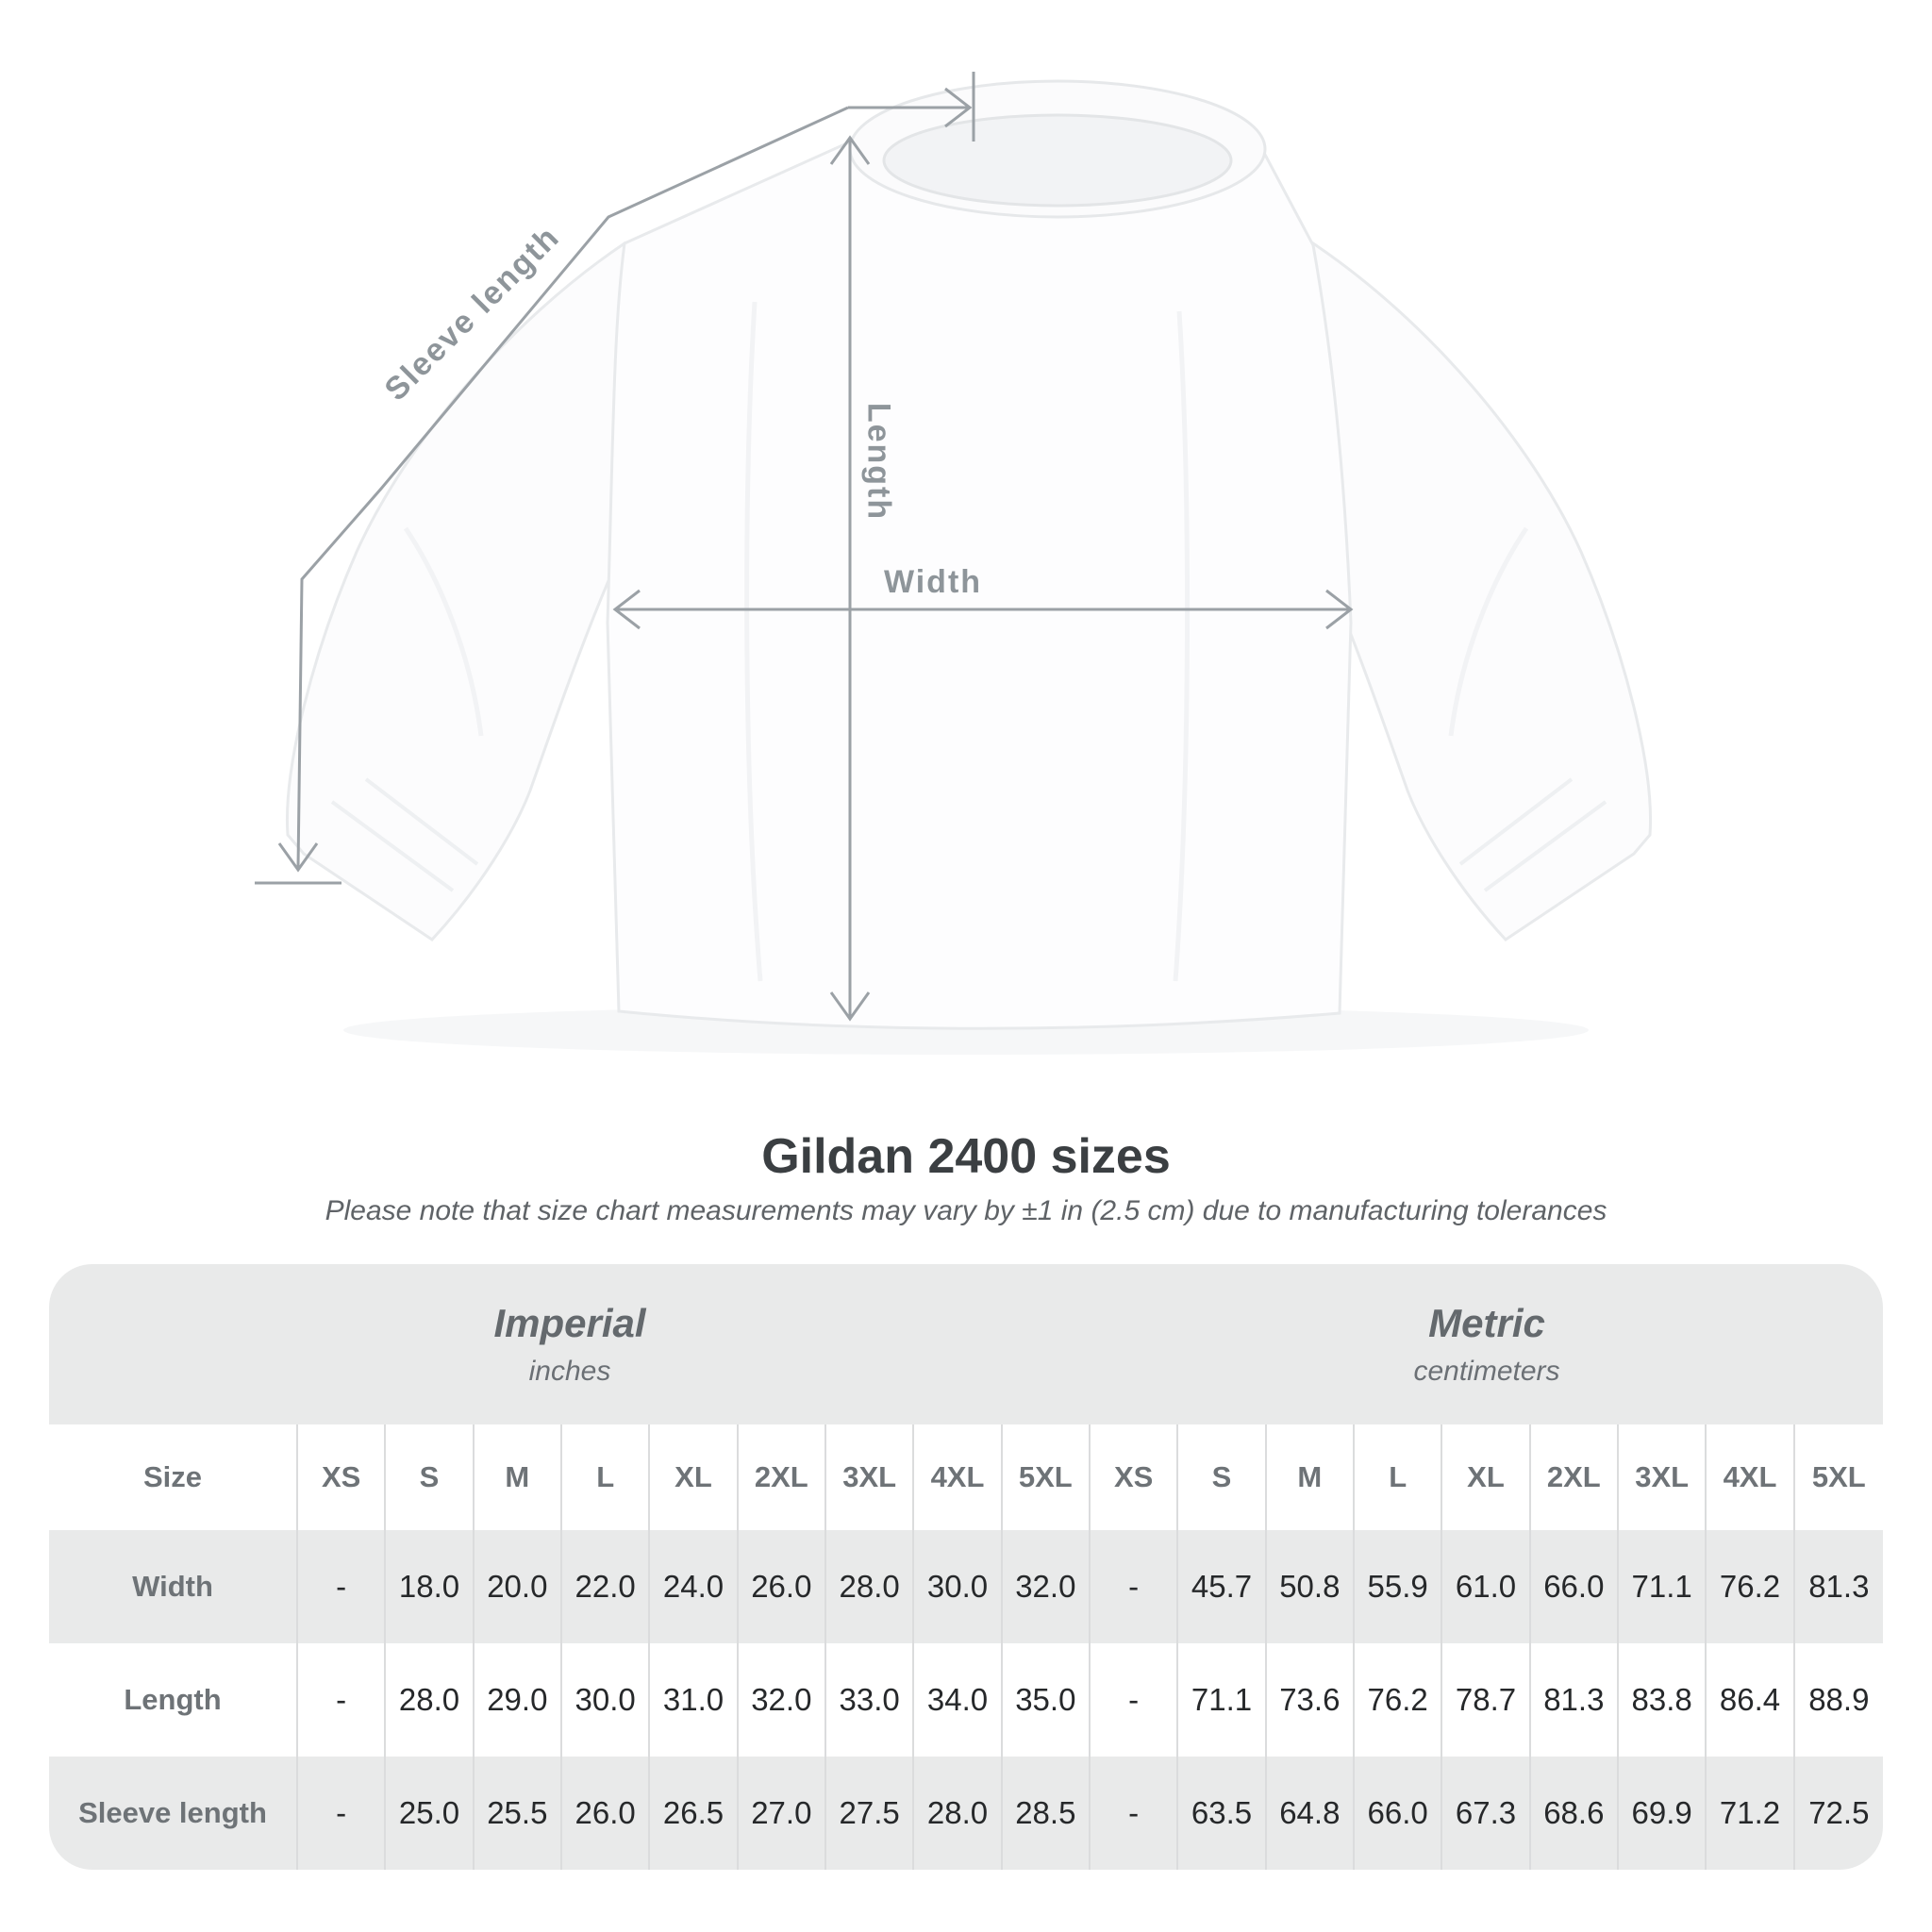 The image size is (1932, 1932). What do you see at coordinates (431, 1586) in the screenshot?
I see `width-imperial-s: 18.0` at bounding box center [431, 1586].